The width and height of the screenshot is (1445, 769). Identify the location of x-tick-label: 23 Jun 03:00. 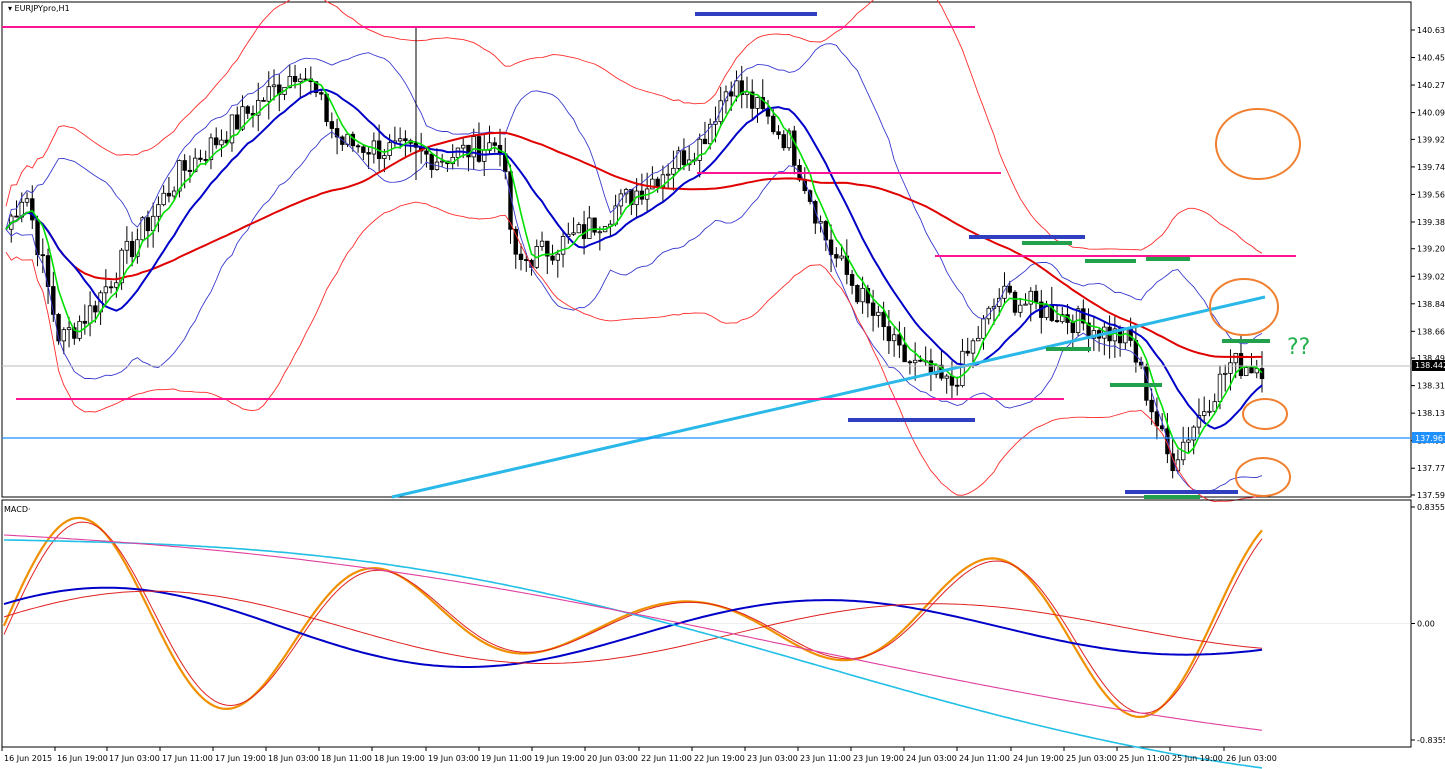
(772, 758).